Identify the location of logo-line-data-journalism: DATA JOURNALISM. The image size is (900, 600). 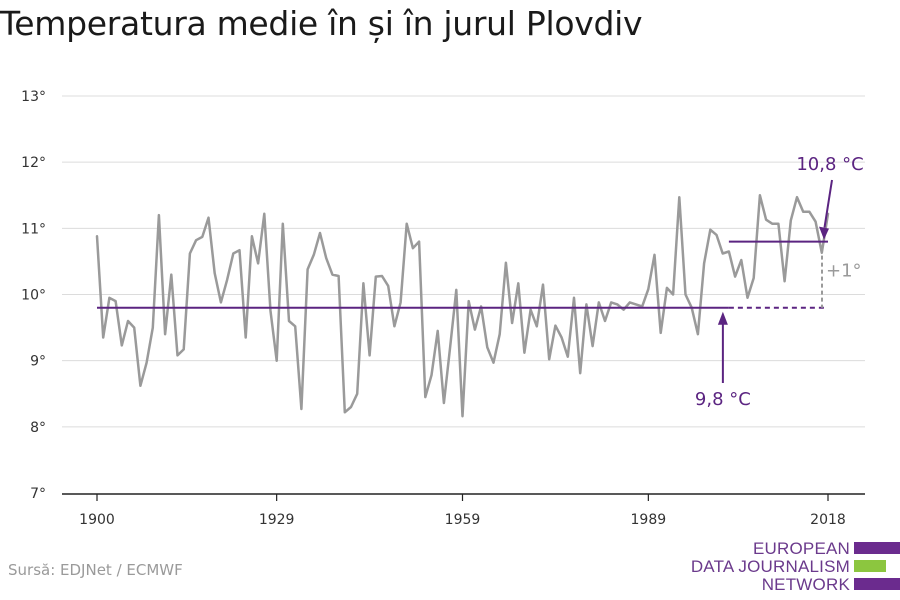
(770, 566).